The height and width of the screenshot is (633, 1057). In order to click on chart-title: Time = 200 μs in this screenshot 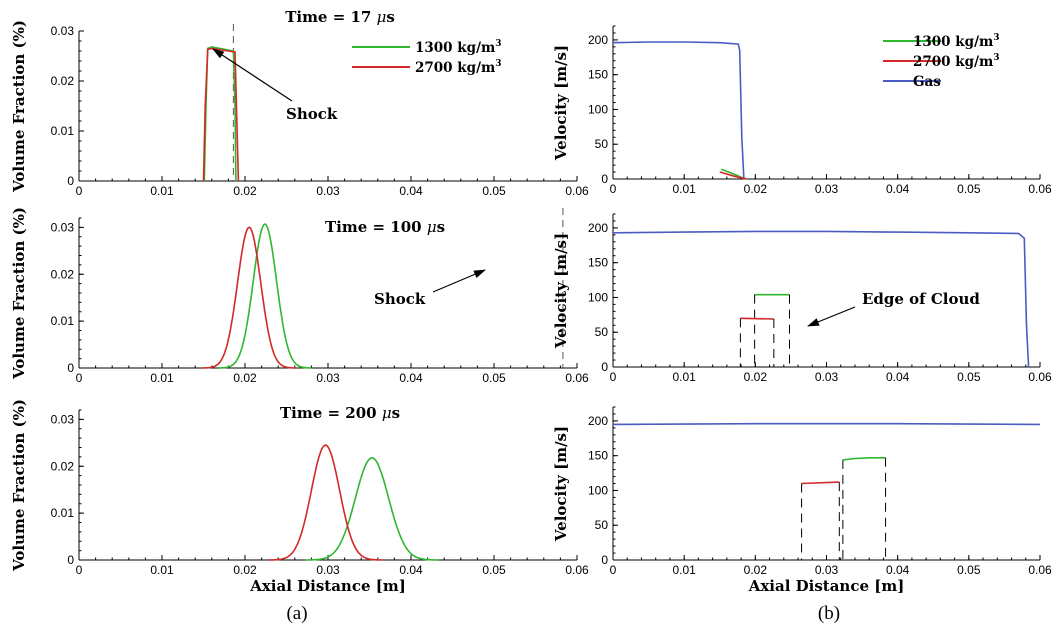, I will do `click(340, 413)`.